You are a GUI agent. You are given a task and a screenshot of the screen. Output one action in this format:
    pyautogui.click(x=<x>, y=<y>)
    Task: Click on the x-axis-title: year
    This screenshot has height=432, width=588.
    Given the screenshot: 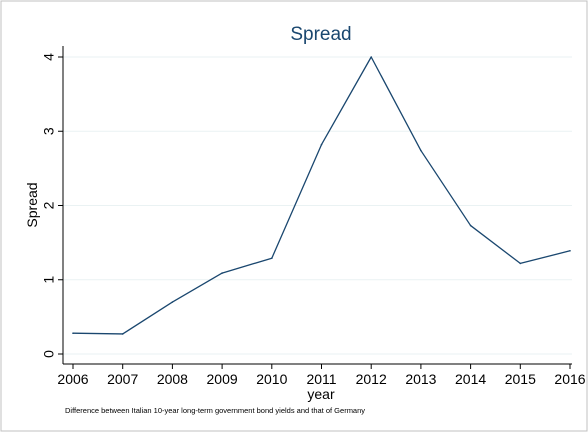 What is the action you would take?
    pyautogui.click(x=321, y=394)
    